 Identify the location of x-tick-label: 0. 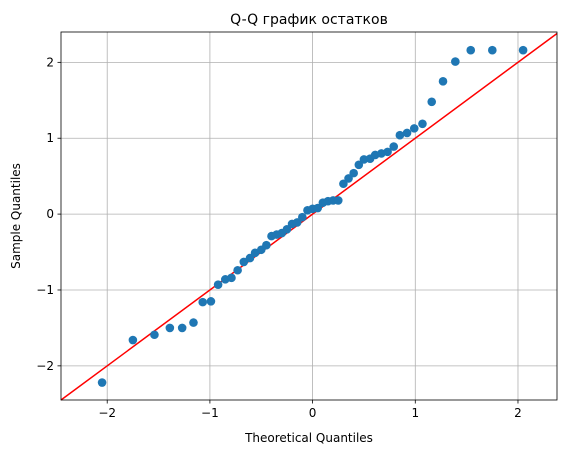
(313, 413).